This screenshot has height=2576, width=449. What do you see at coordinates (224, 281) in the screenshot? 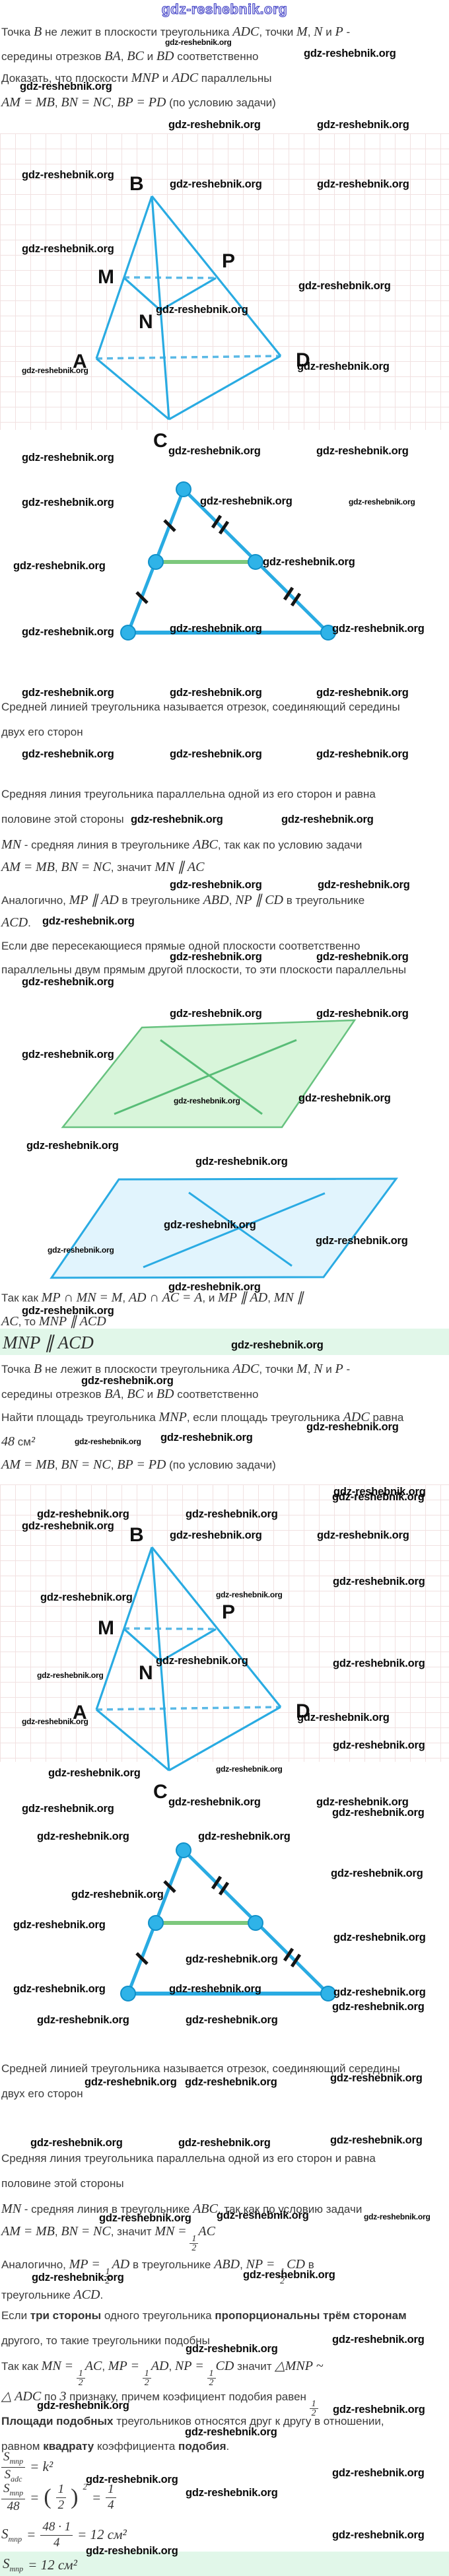
I see `grid-paper-background` at bounding box center [224, 281].